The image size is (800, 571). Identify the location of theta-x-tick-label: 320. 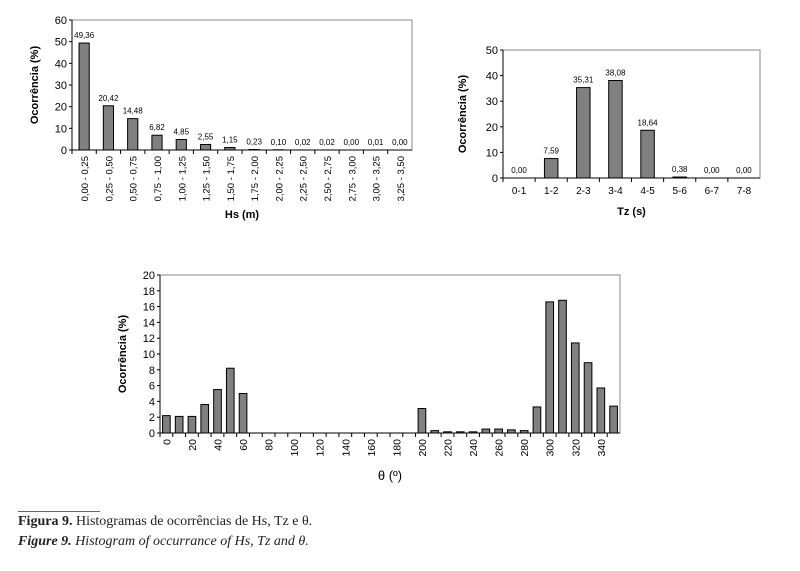
(576, 448).